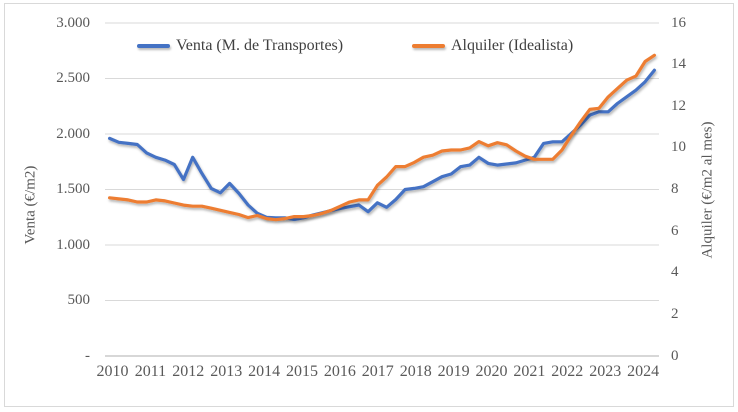 The image size is (738, 412). Describe the element at coordinates (678, 64) in the screenshot. I see `right-axis-tick-label: 14` at that location.